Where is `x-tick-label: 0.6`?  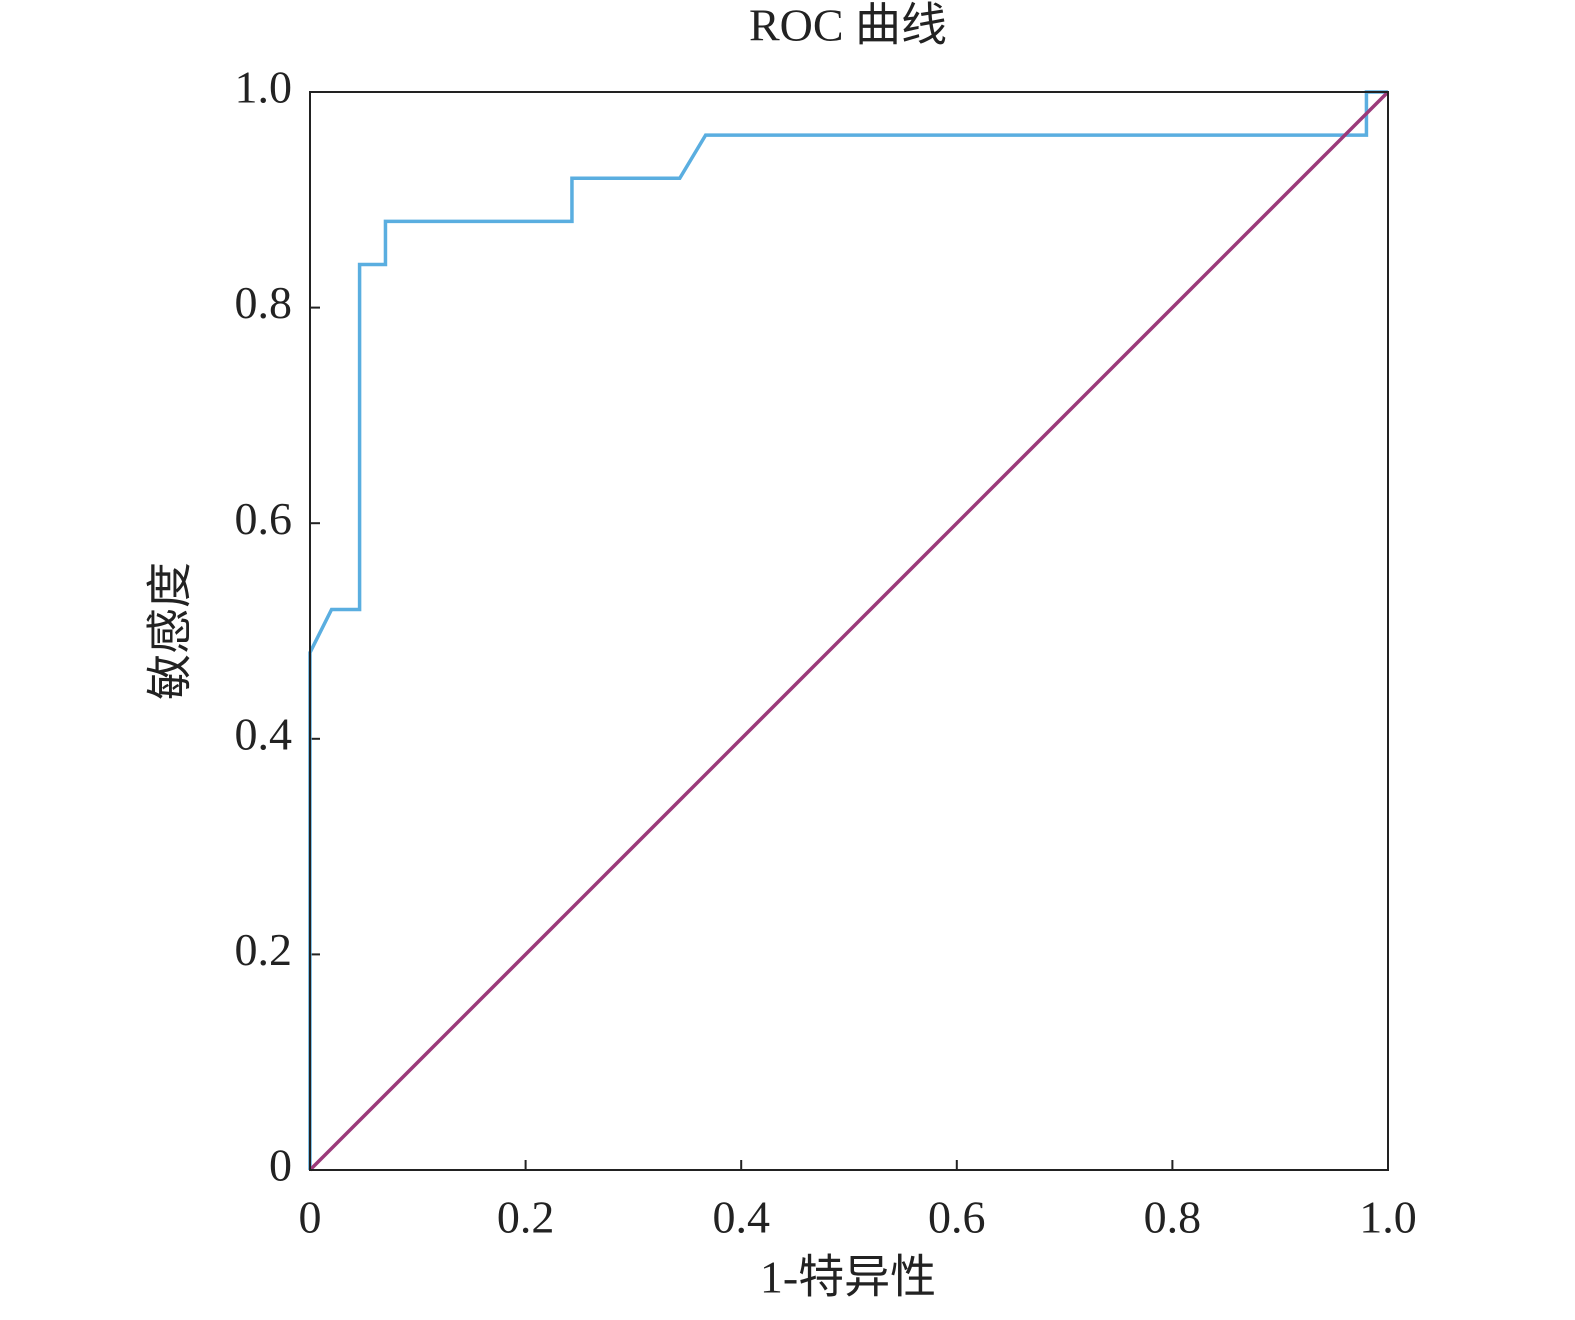
x-tick-label: 0.6 is located at coordinates (957, 1217).